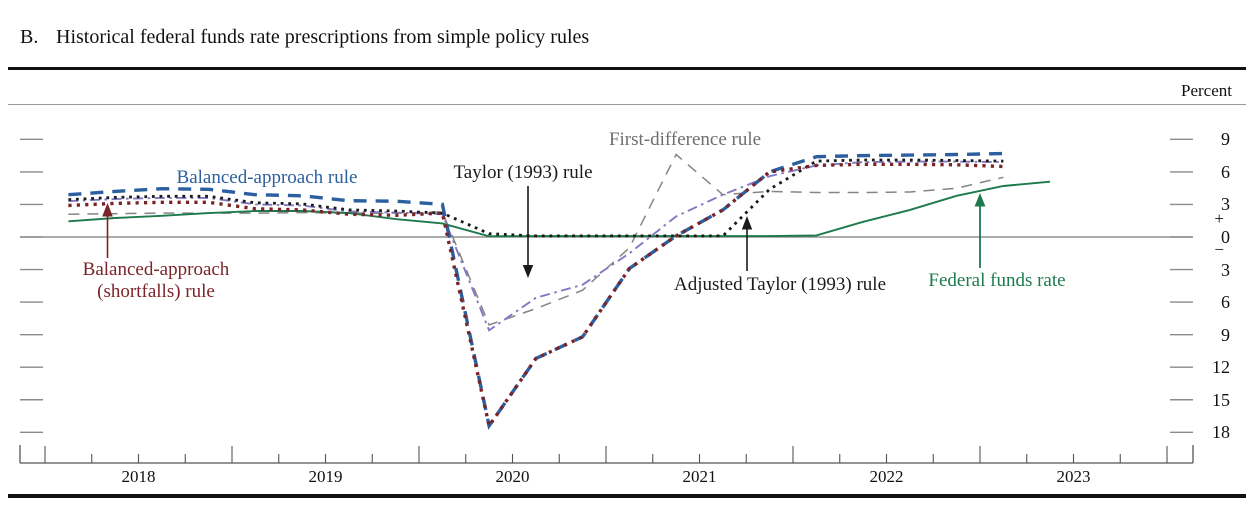  I want to click on series-federal-funds-rate, so click(559, 209).